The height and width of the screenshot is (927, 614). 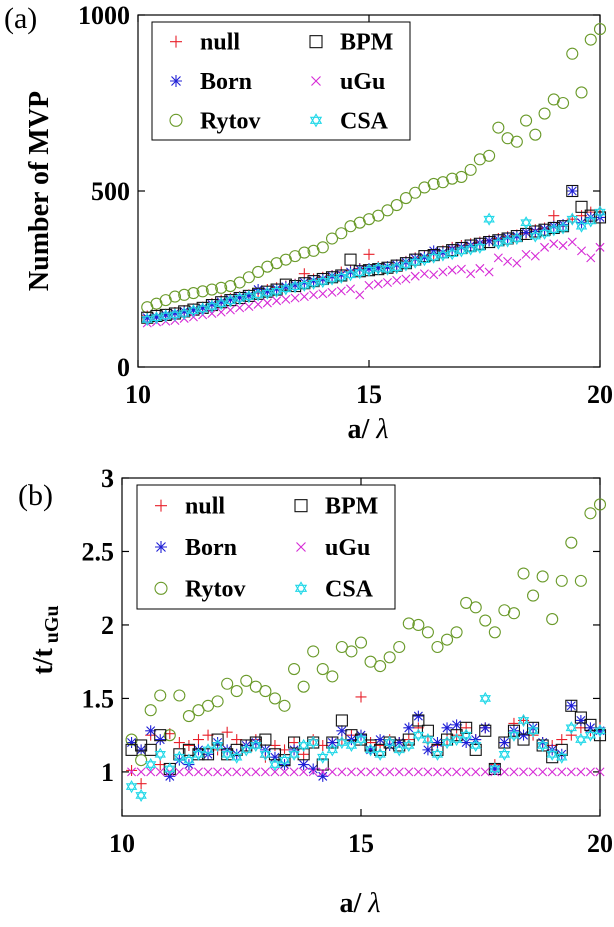 I want to click on legend-box, so click(x=266, y=547).